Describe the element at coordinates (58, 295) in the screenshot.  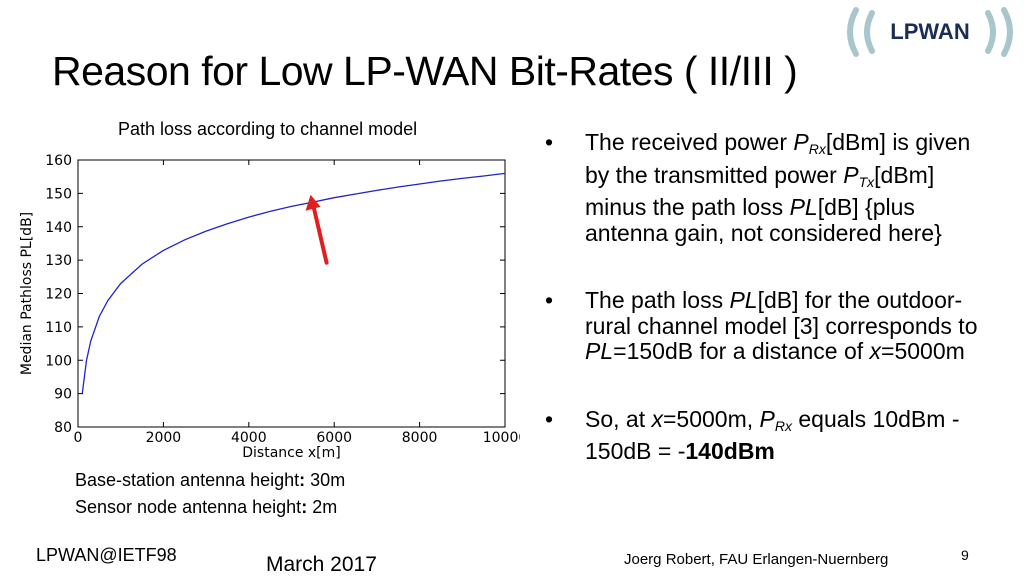
I see `y-tick-label: 120` at that location.